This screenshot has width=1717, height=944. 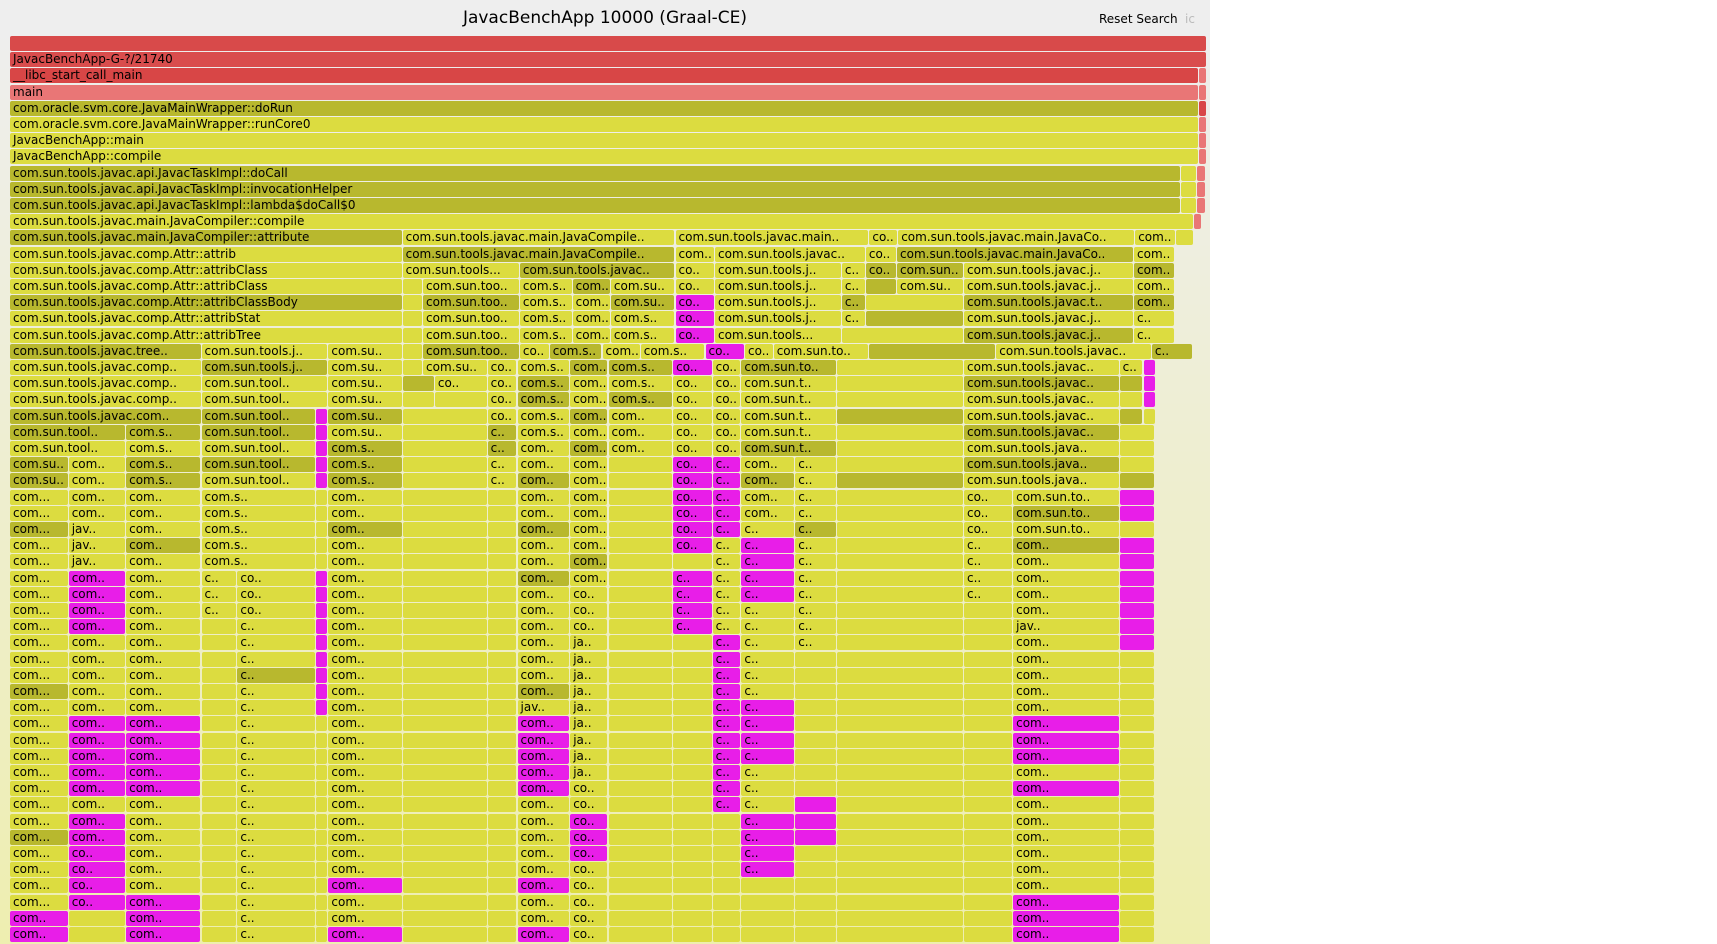 What do you see at coordinates (105, 384) in the screenshot?
I see `stack-frame: com.sun.tools.javac.comp..` at bounding box center [105, 384].